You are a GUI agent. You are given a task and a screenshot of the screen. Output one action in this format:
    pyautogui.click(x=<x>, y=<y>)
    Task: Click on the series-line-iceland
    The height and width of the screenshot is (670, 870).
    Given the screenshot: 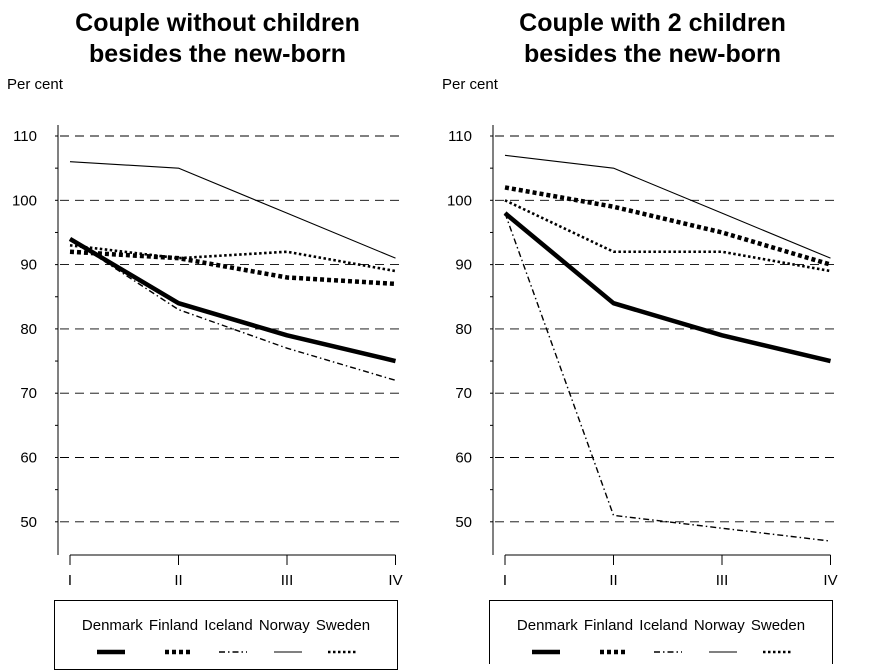 What is the action you would take?
    pyautogui.click(x=232, y=310)
    